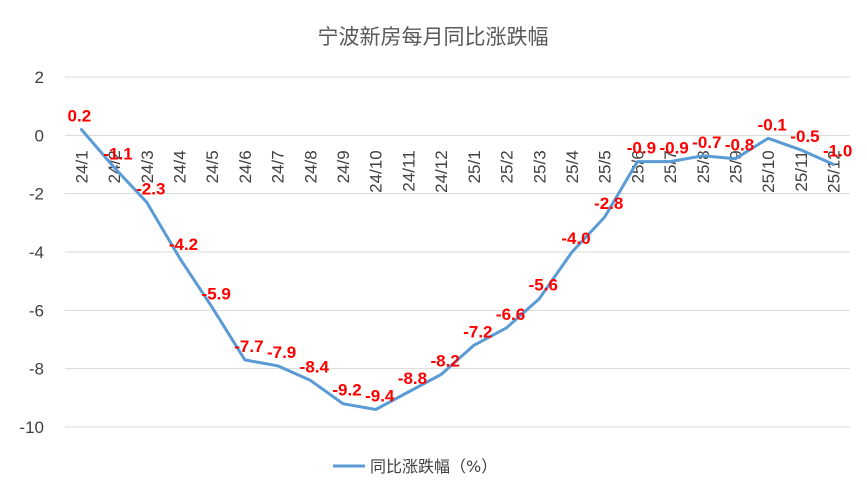 The width and height of the screenshot is (867, 492). Describe the element at coordinates (216, 293) in the screenshot. I see `data-label: -5.9` at that location.